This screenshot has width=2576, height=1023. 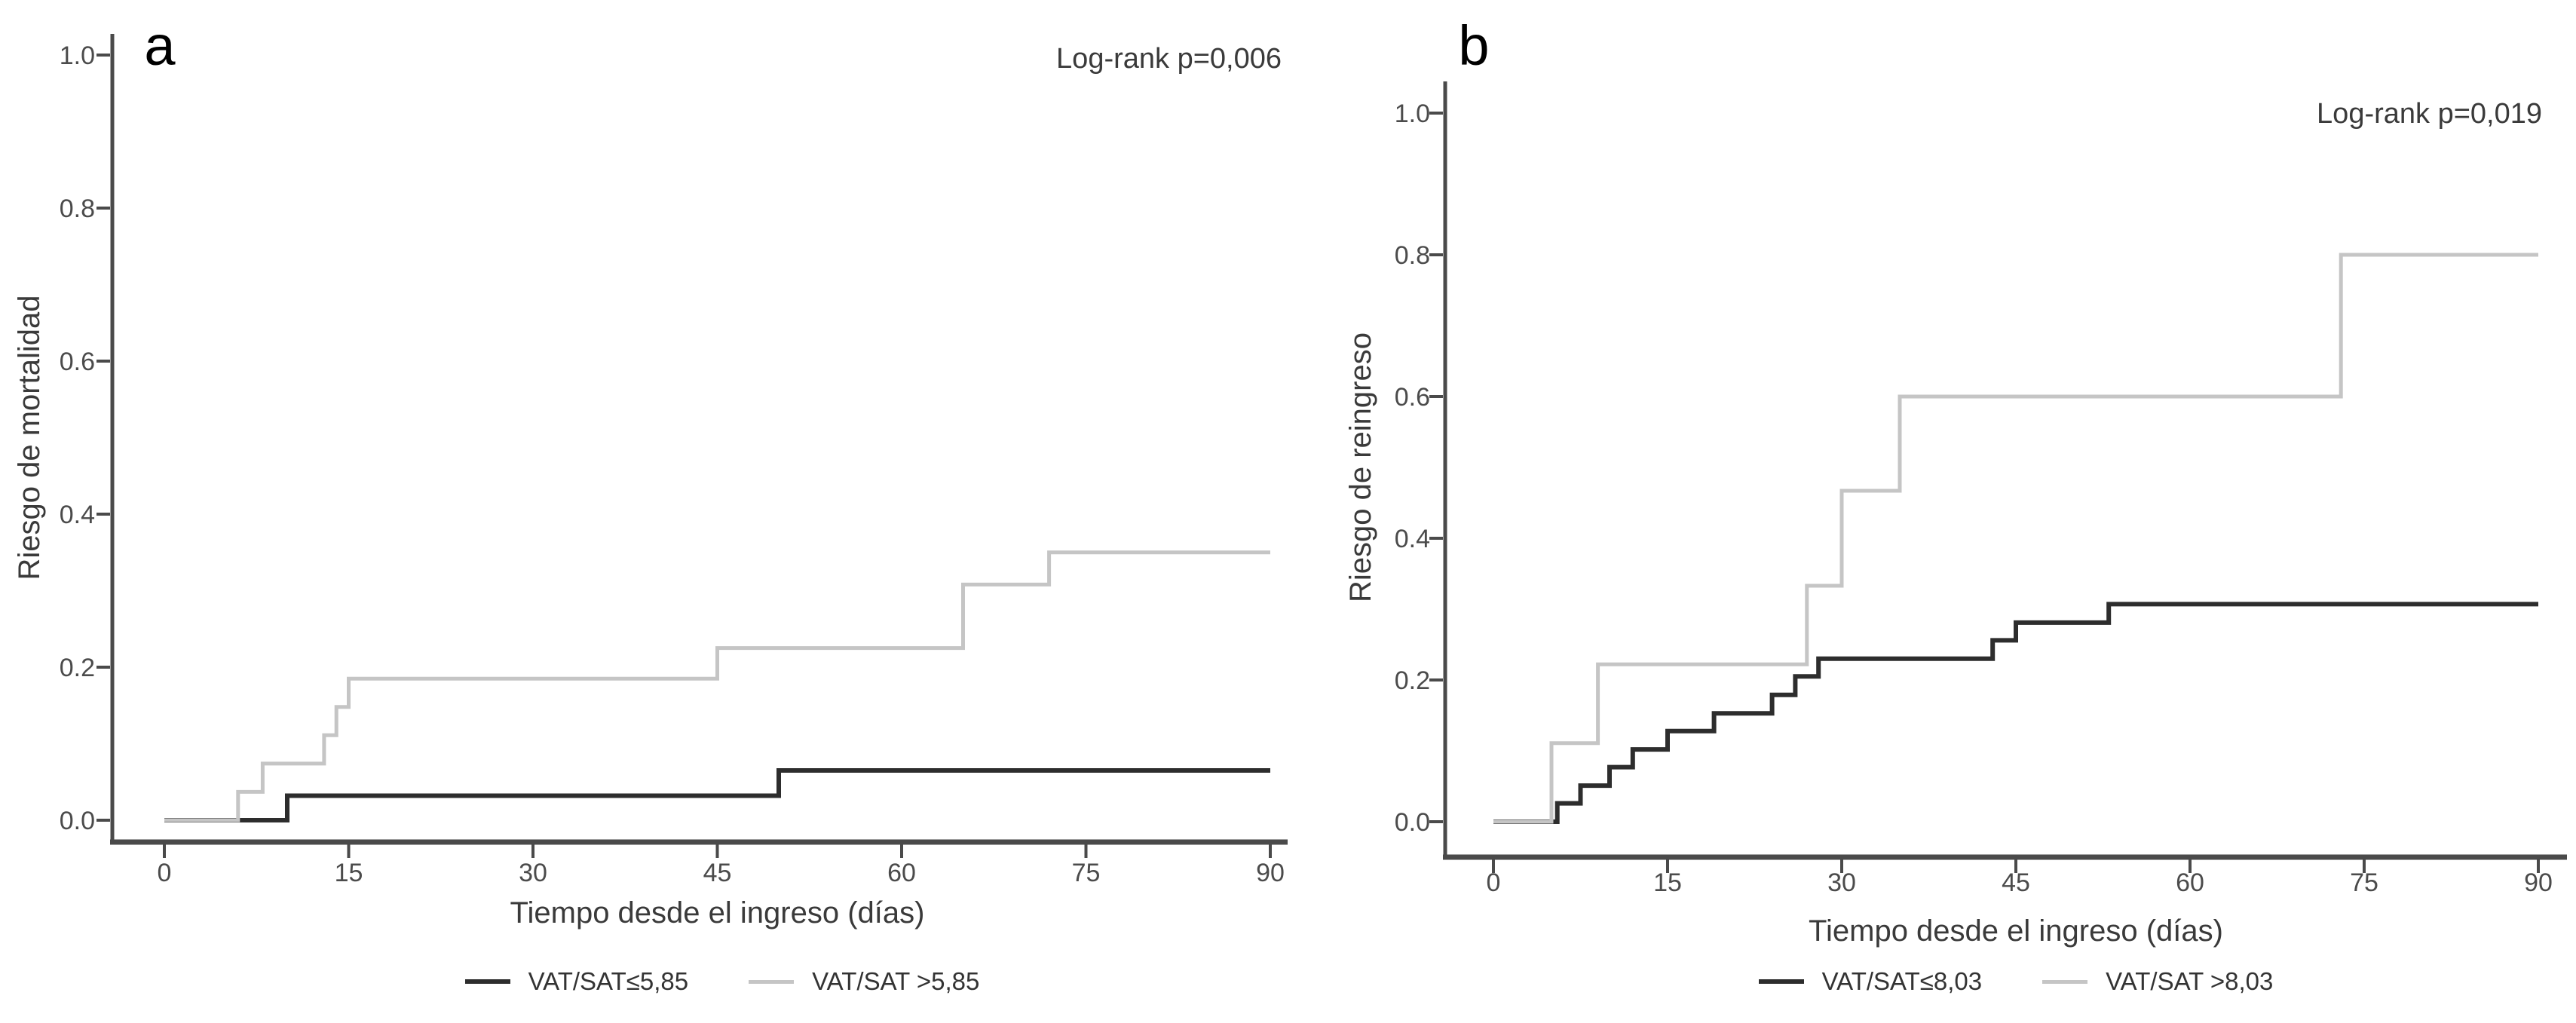 I want to click on legend-label: VAT/SAT≤8,03, so click(x=1902, y=981).